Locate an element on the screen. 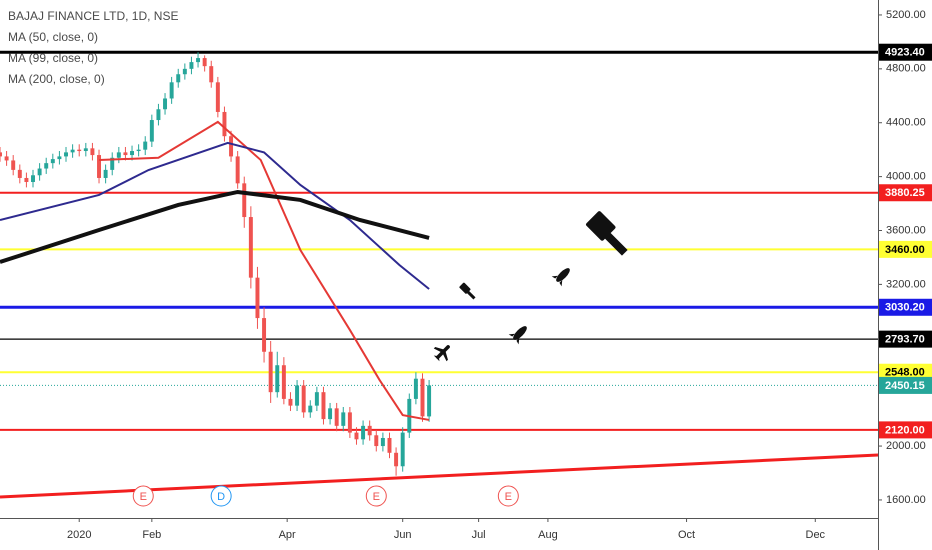 Image resolution: width=932 pixels, height=550 pixels. x-tick-label: Apr is located at coordinates (287, 535).